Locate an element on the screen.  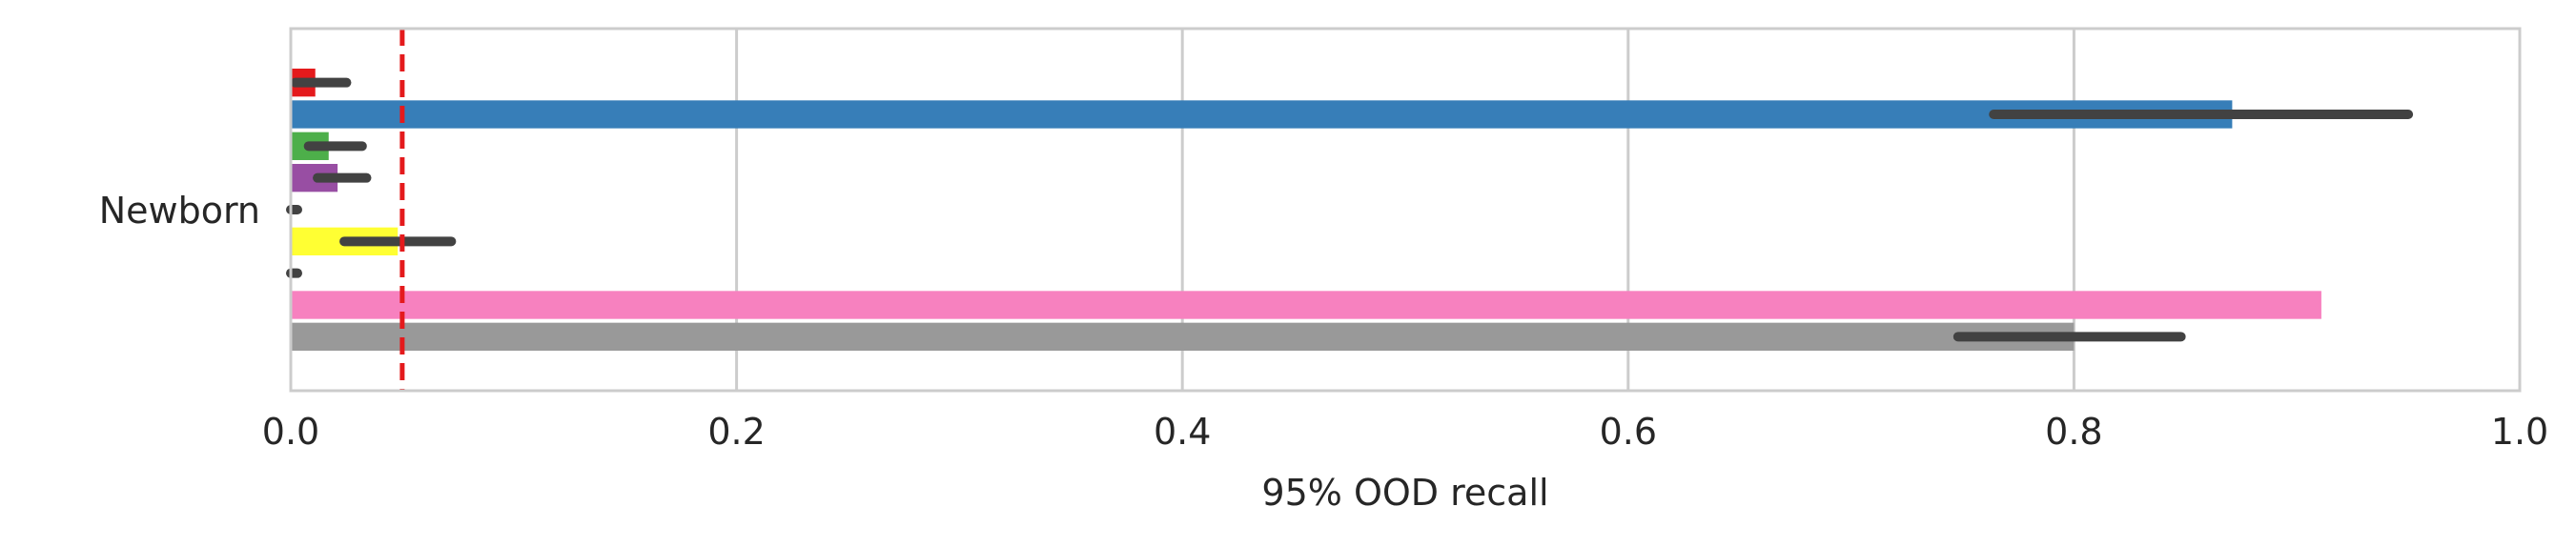
x-axis-label: 95% OOD recall is located at coordinates (1404, 493).